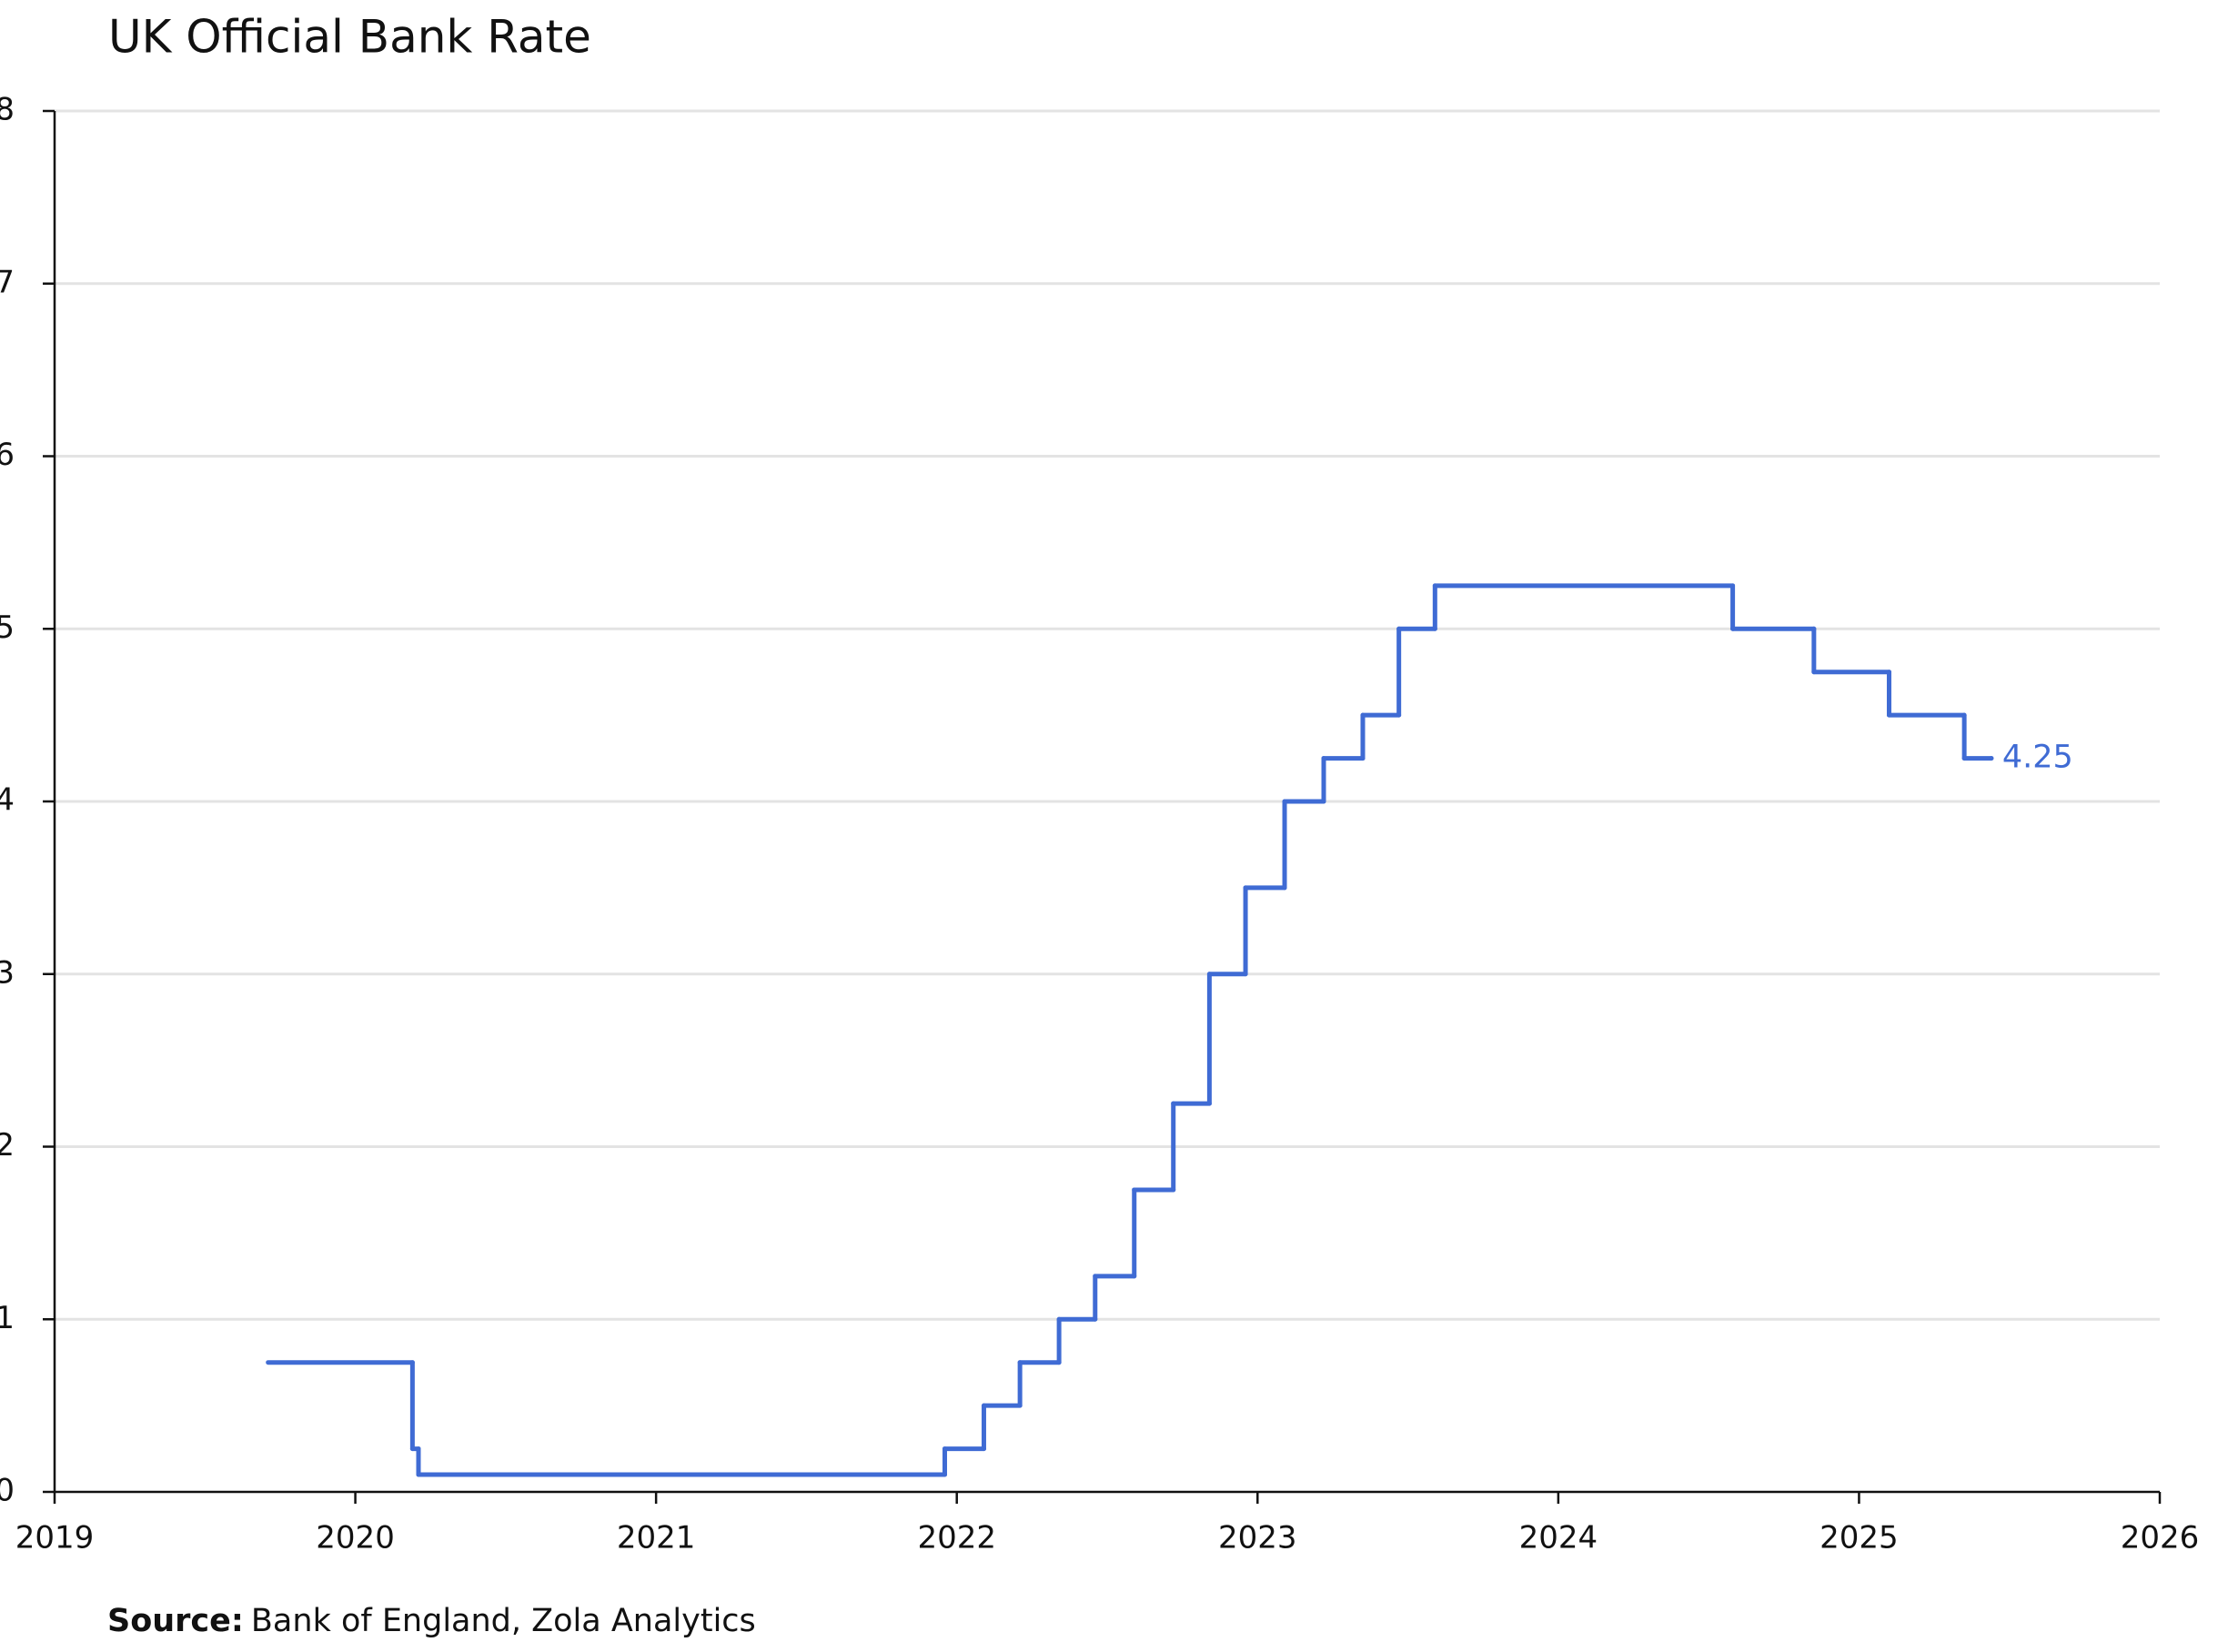  I want to click on chart-title: UK Official Bank Rate, so click(350, 37).